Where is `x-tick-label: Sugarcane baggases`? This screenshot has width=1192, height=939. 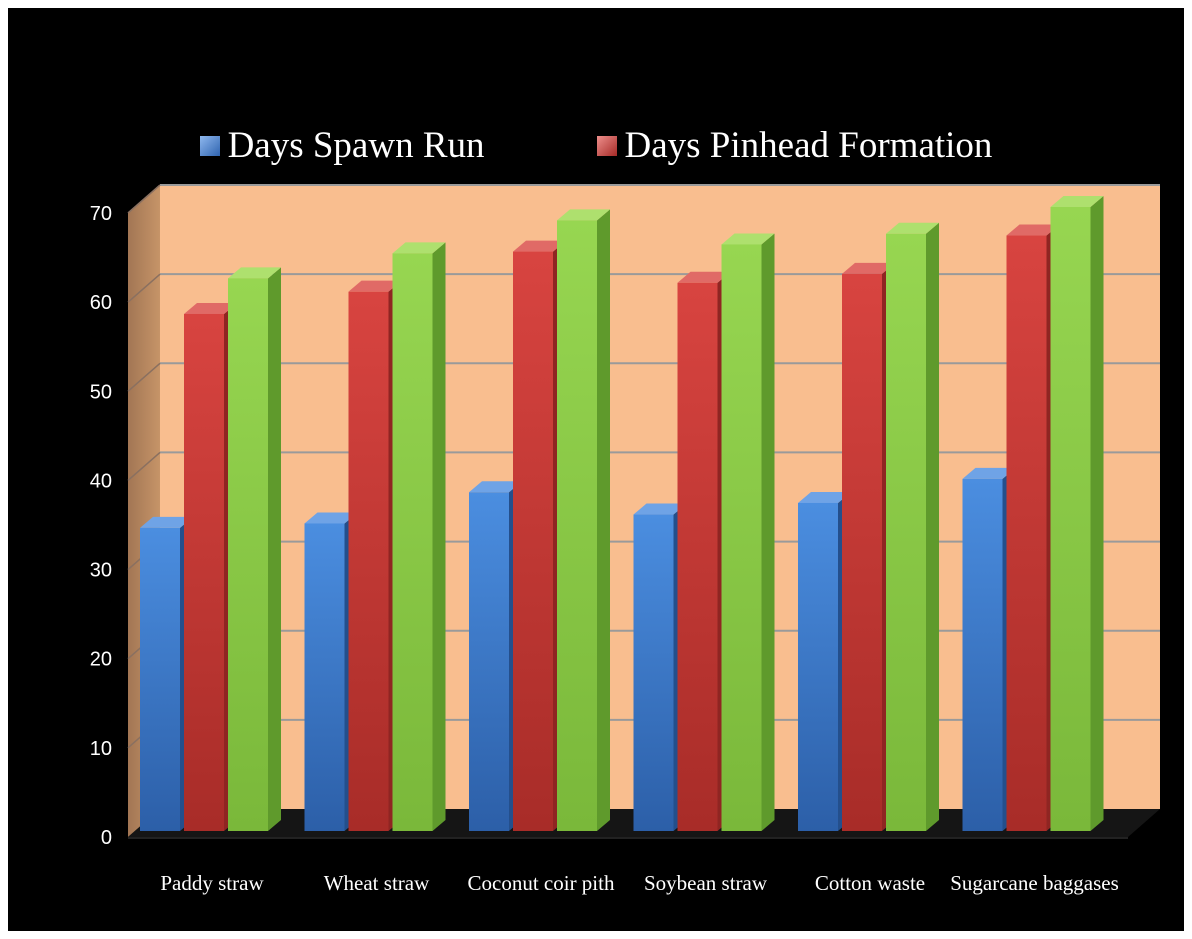
x-tick-label: Sugarcane baggases is located at coordinates (1034, 883).